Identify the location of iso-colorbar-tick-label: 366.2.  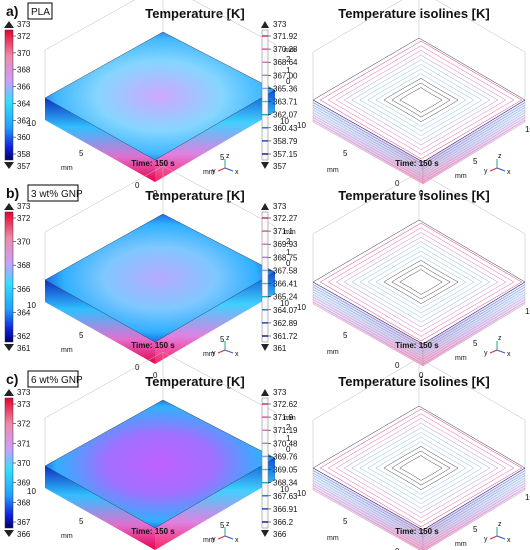
(283, 522).